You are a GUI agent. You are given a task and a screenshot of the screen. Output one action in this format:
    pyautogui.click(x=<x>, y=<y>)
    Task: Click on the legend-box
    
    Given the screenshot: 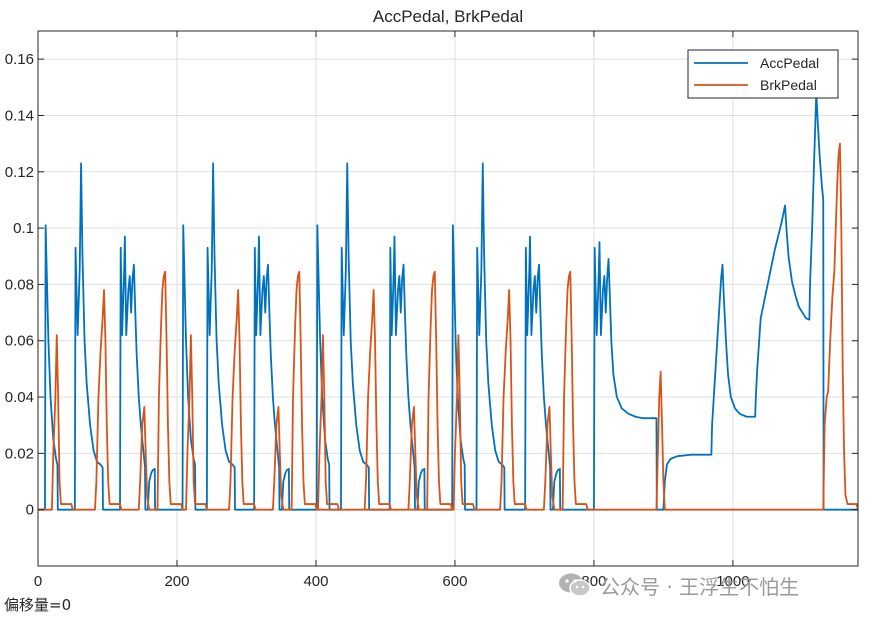 What is the action you would take?
    pyautogui.click(x=763, y=74)
    